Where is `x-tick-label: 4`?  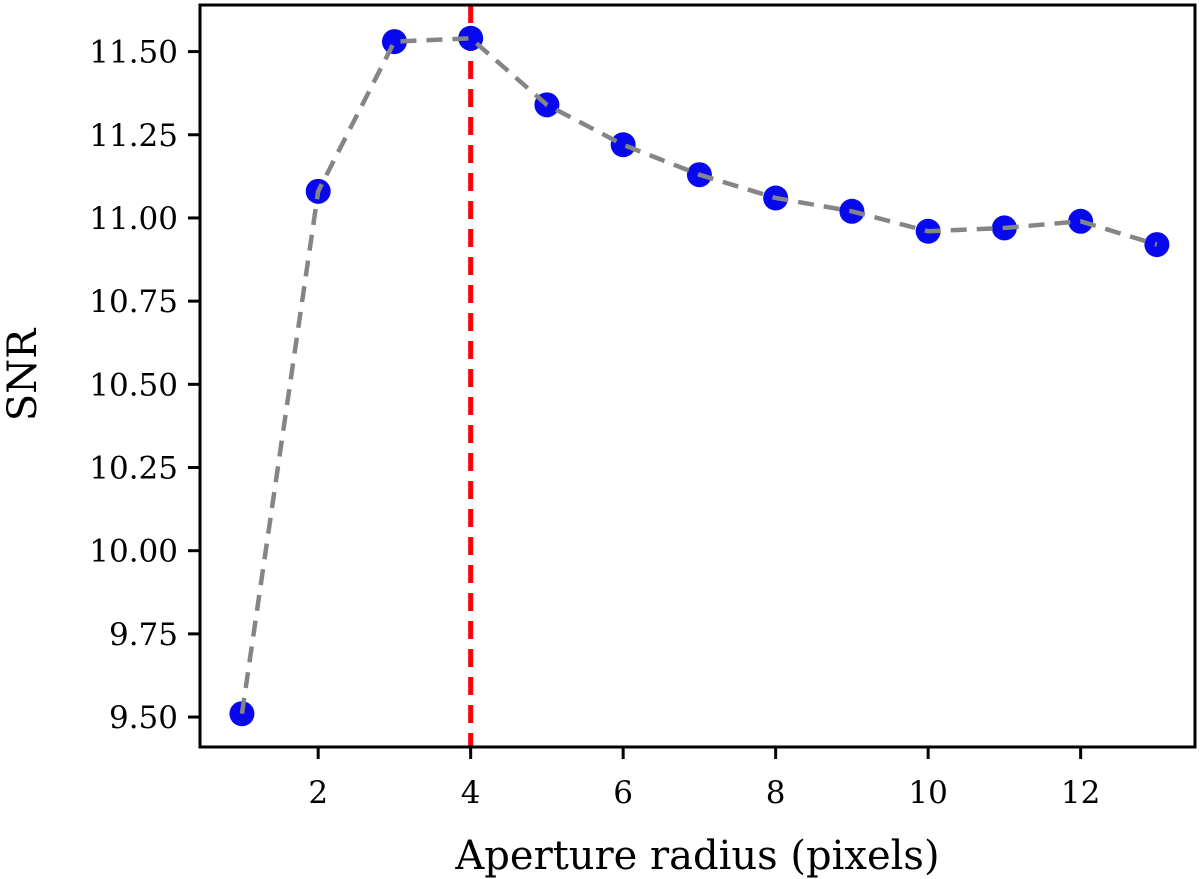
x-tick-label: 4 is located at coordinates (471, 793).